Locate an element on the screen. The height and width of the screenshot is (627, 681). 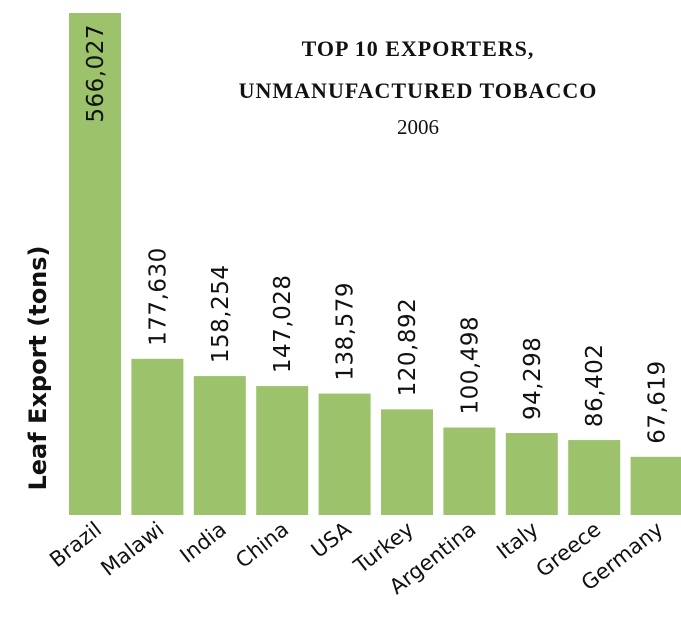
chart-title-line-1: TOP 10 EXPORTERS, is located at coordinates (418, 48).